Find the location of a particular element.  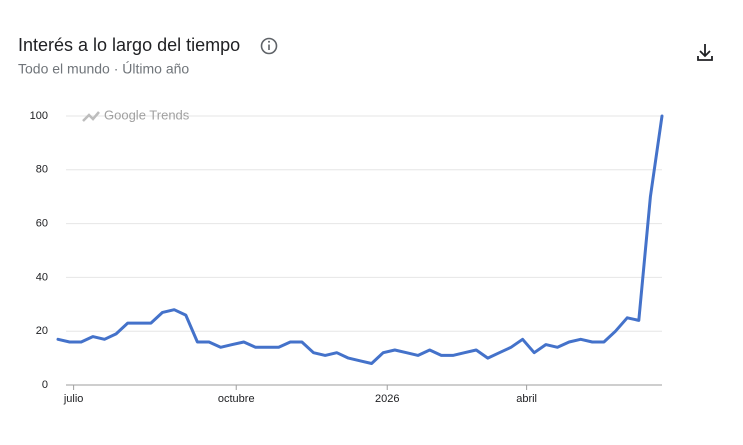

x-tick-label: 2026 is located at coordinates (387, 399).